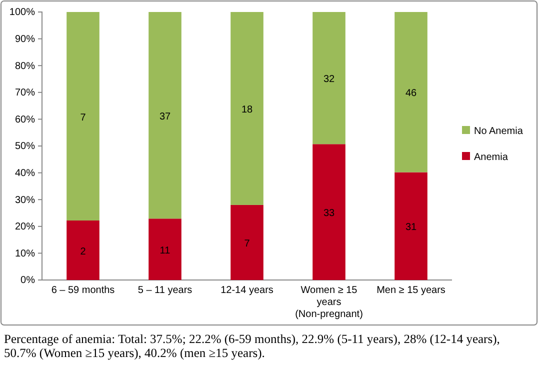  I want to click on x-tick-label: 6 – 59 months, so click(83, 290).